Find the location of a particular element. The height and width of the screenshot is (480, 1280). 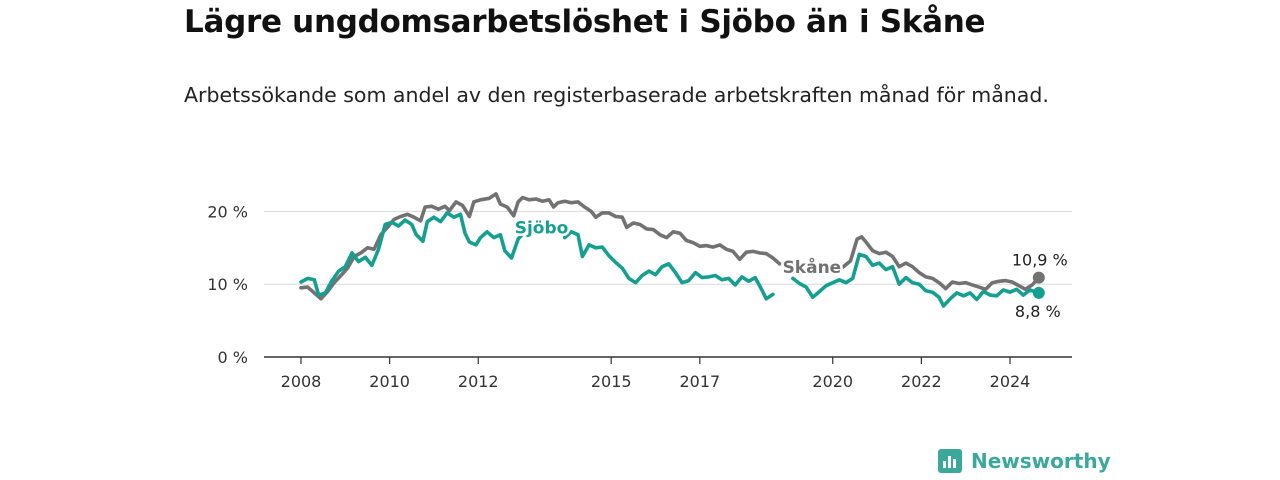

end-point-skane is located at coordinates (1038, 277).